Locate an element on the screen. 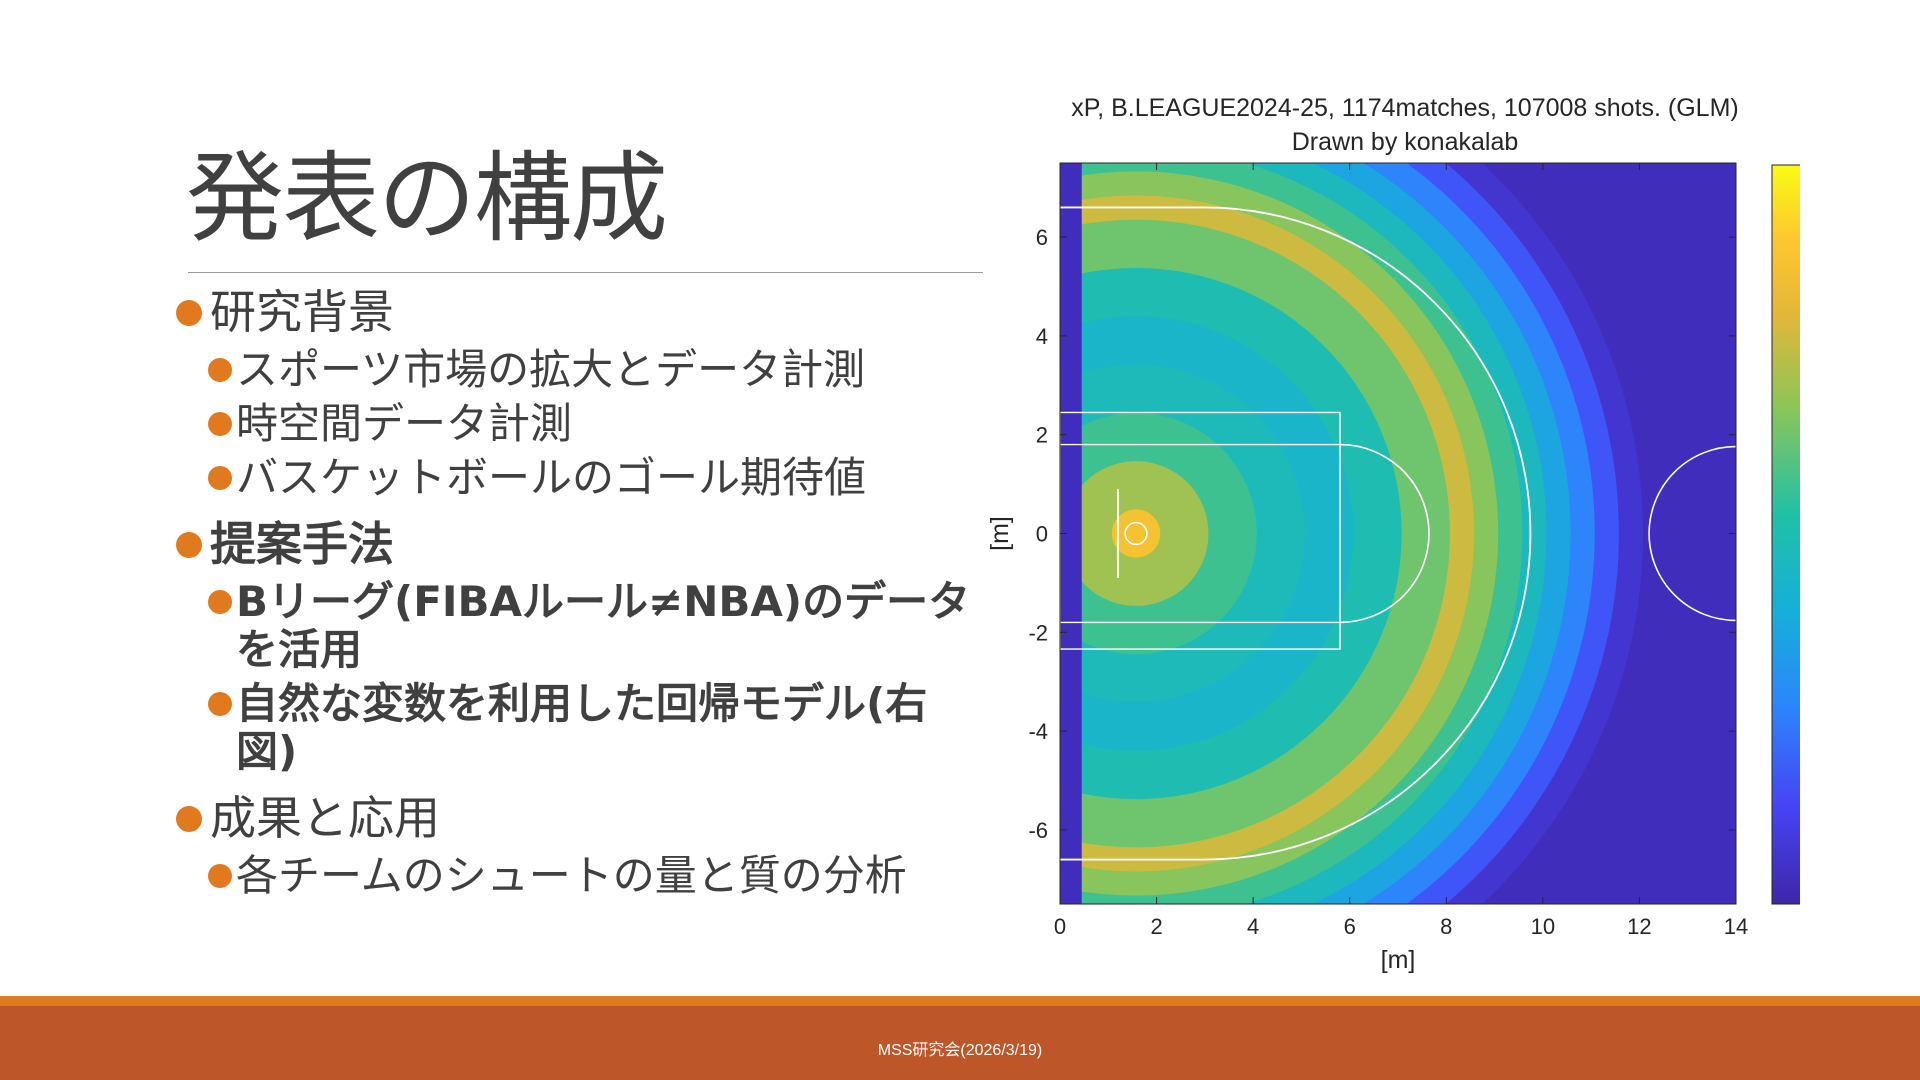 The width and height of the screenshot is (1920, 1080). bullet-item: 研究背景 is located at coordinates (576, 312).